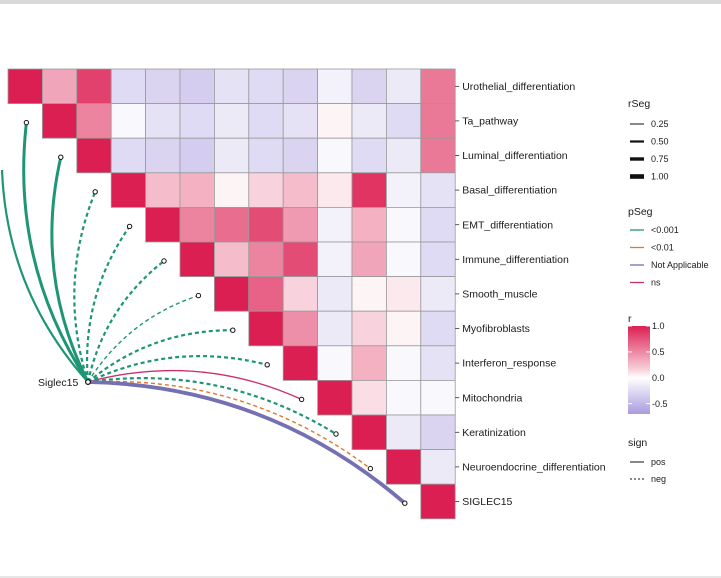  What do you see at coordinates (637, 443) in the screenshot?
I see `legend-title: sign` at bounding box center [637, 443].